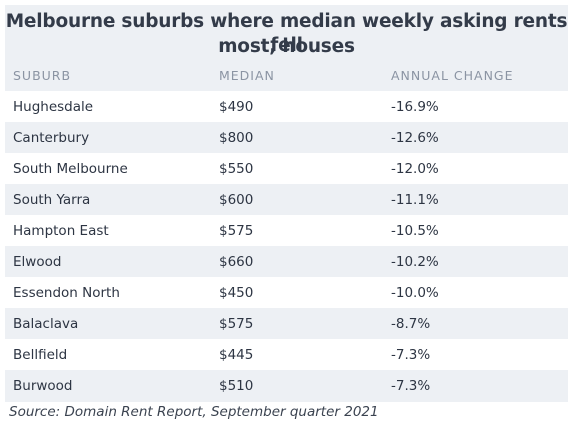  What do you see at coordinates (411, 324) in the screenshot?
I see `annual-change-cell: -8.7%` at bounding box center [411, 324].